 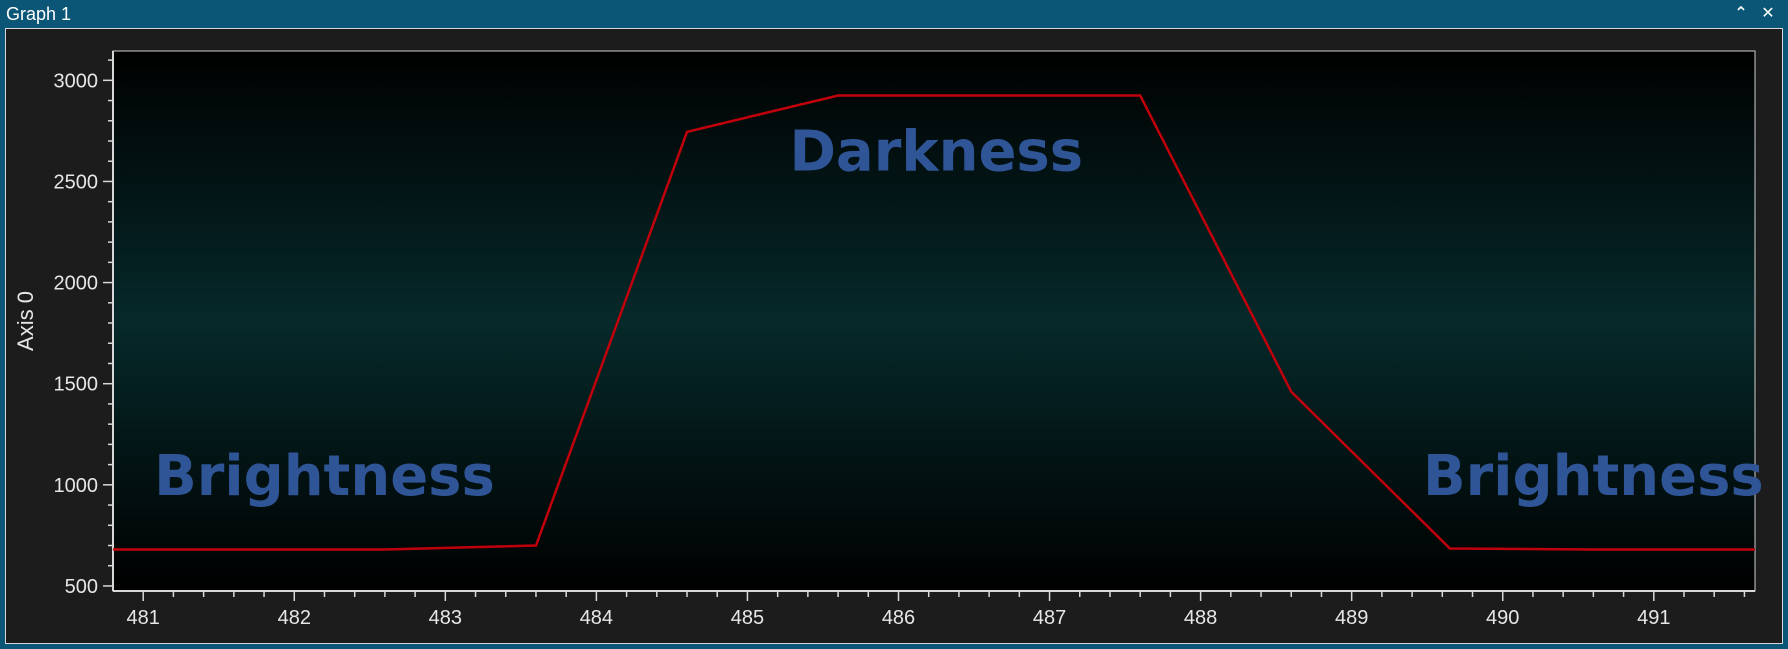 What do you see at coordinates (76, 182) in the screenshot?
I see `y-tick-label: 2500` at bounding box center [76, 182].